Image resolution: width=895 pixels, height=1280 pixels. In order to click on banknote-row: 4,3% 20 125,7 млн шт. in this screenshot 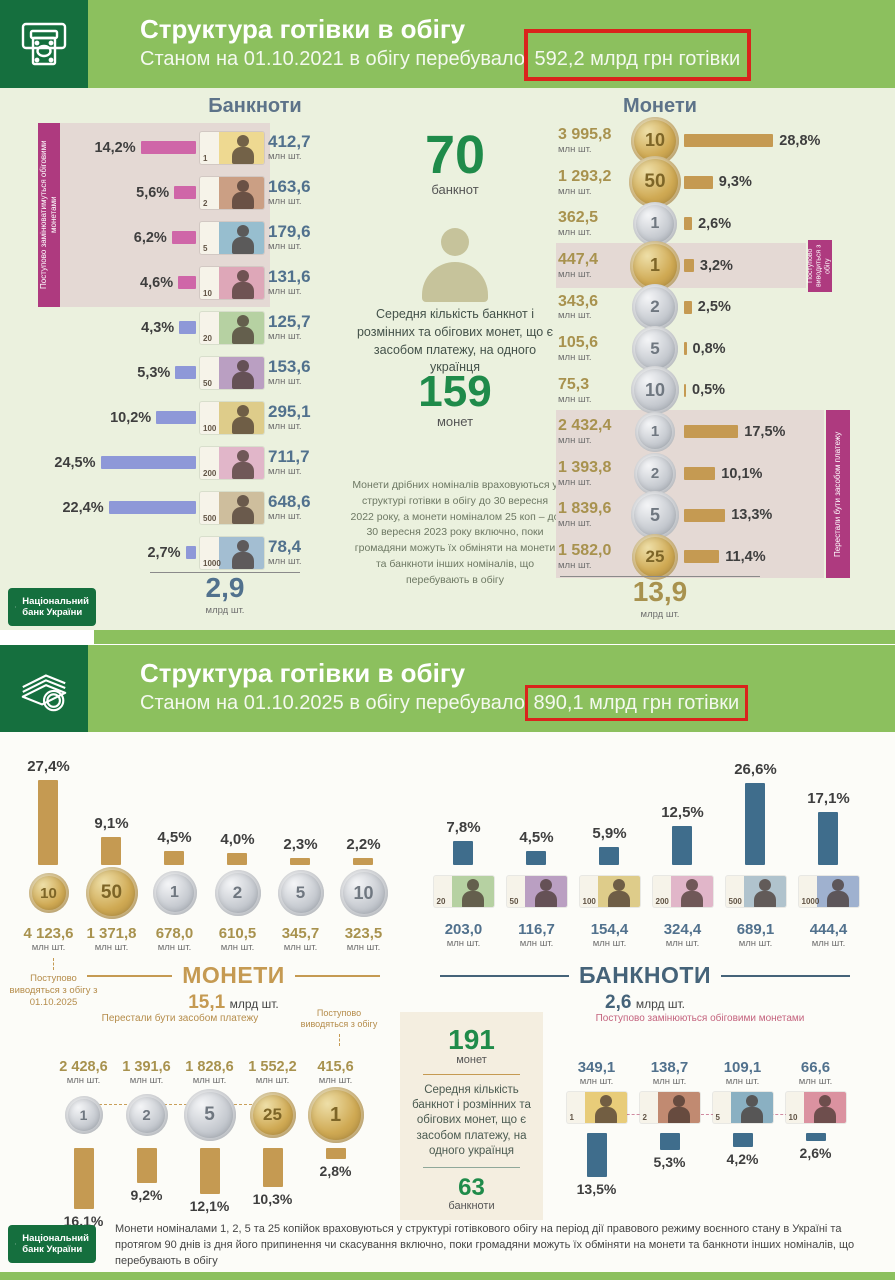, I will do `click(186, 327)`.